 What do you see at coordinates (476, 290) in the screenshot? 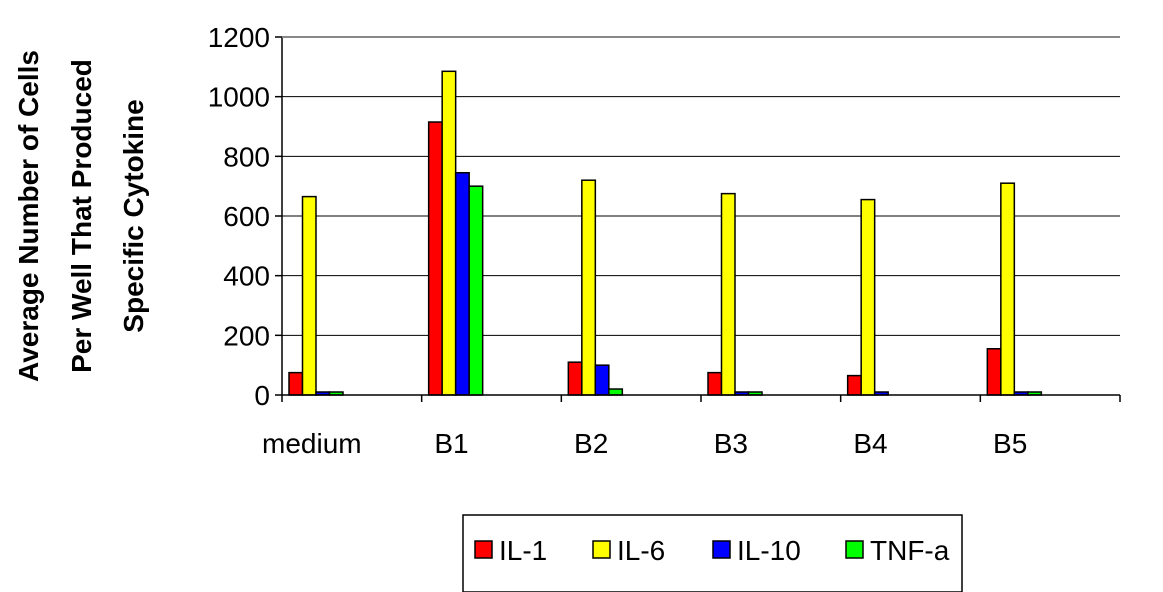
I see `bar-tnf-a-b1` at bounding box center [476, 290].